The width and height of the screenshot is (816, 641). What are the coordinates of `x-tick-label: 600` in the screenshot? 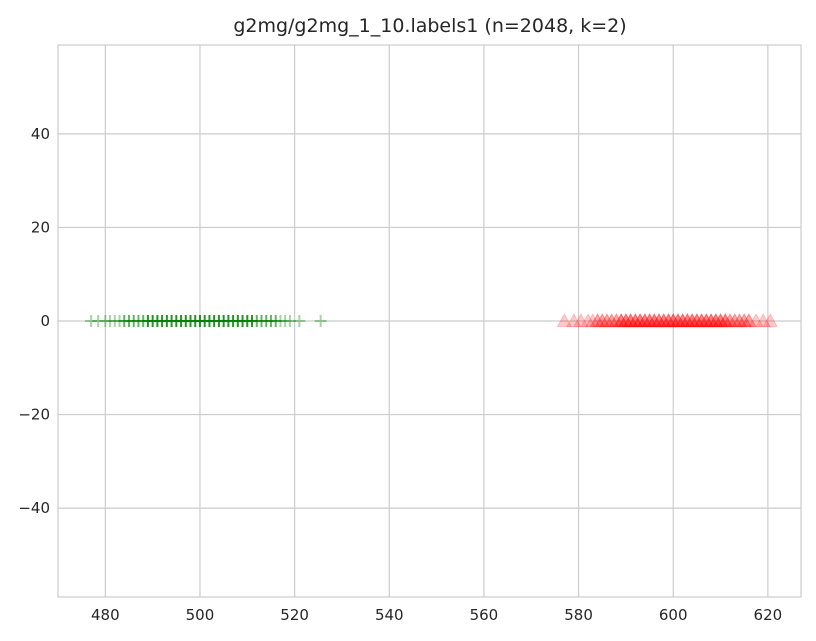 It's located at (673, 615).